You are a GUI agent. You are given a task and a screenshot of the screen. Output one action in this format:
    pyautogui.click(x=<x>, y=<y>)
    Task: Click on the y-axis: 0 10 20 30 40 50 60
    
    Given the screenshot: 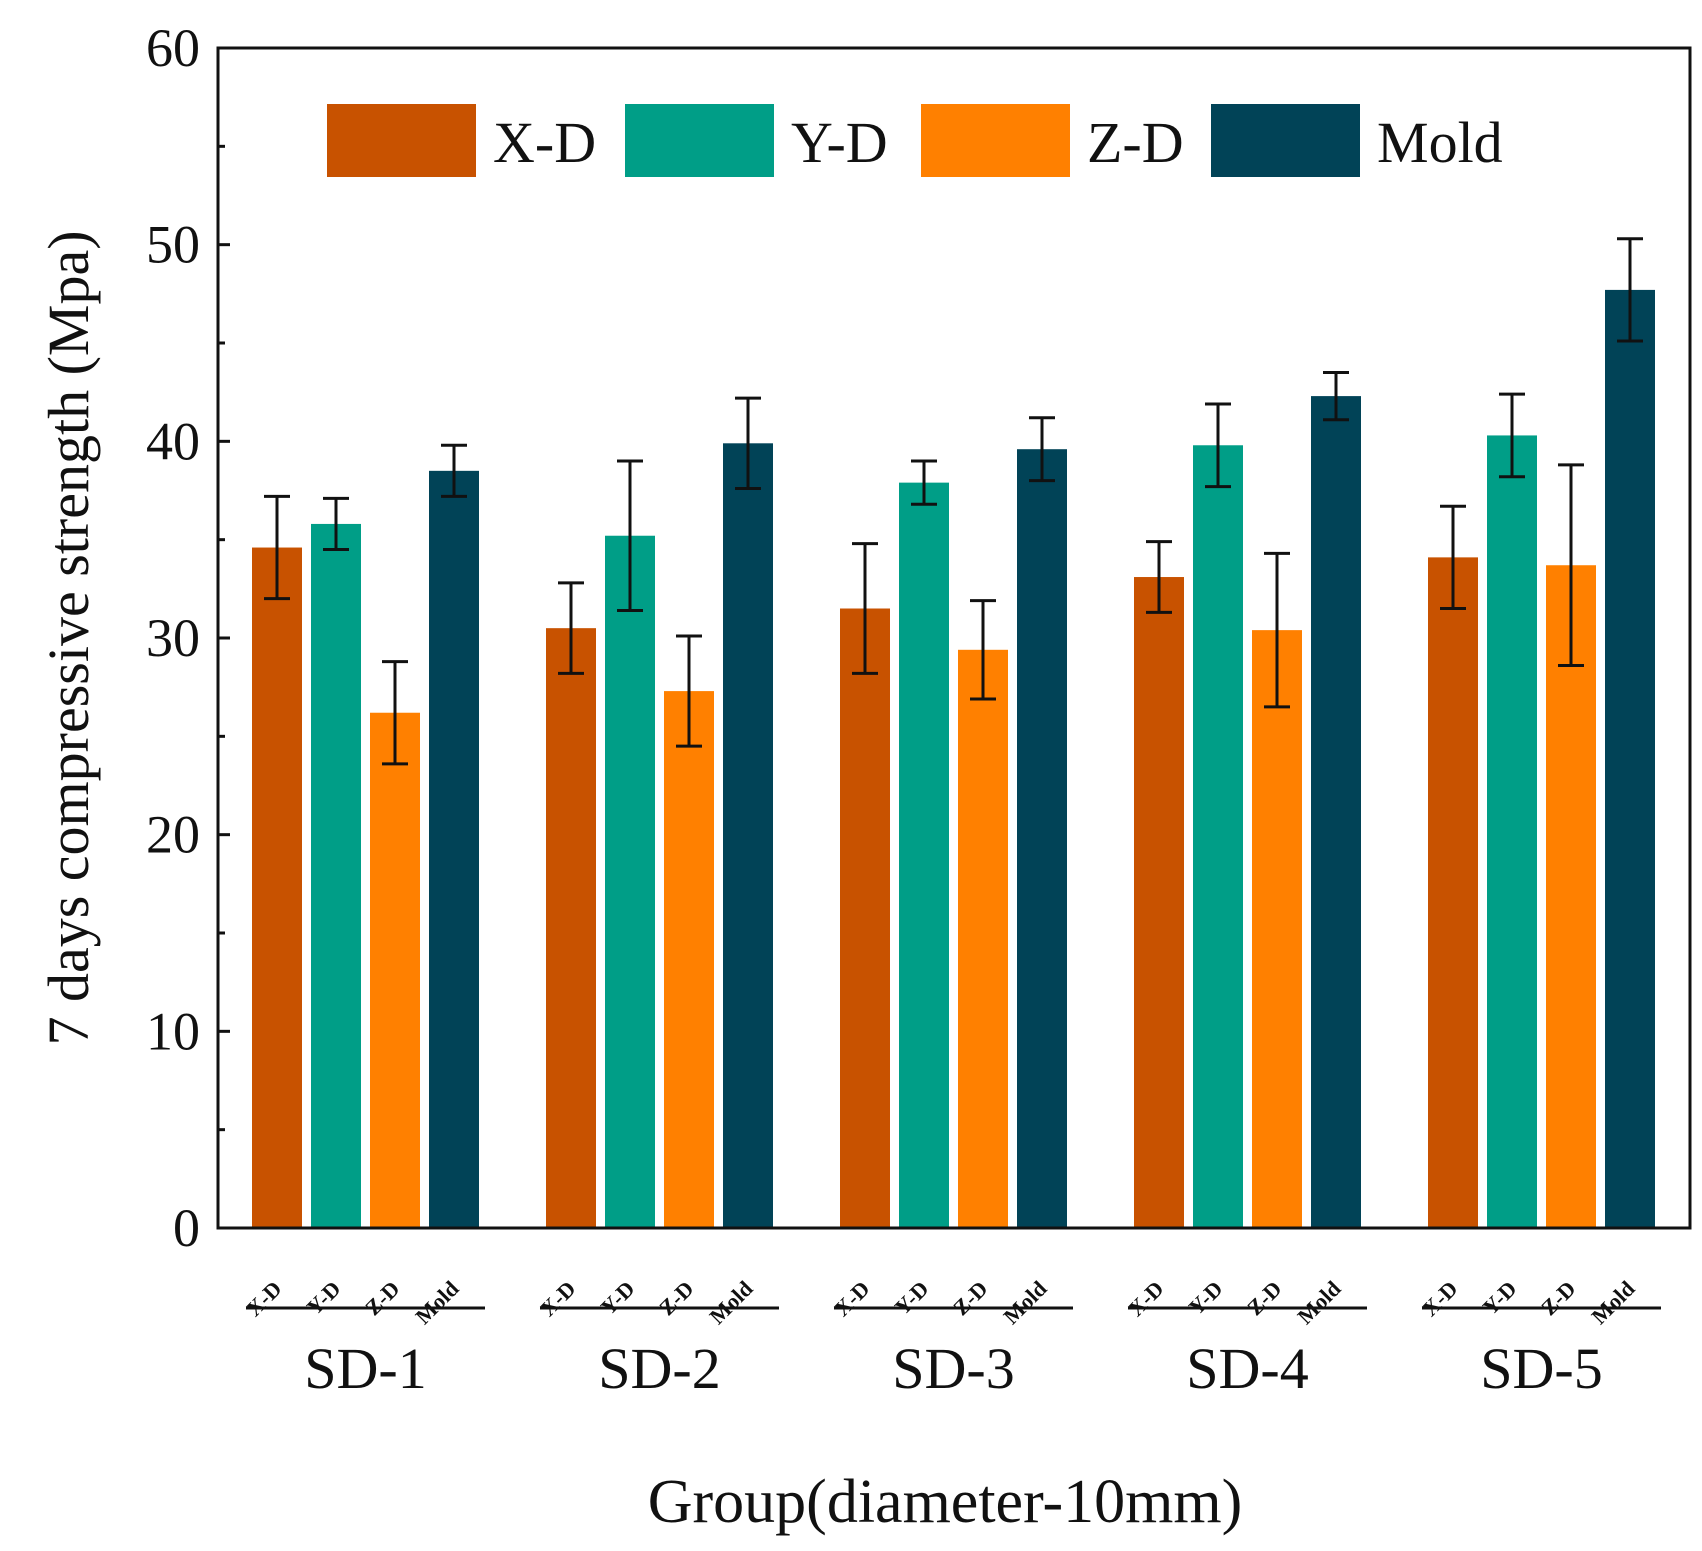 What is the action you would take?
    pyautogui.click(x=188, y=638)
    